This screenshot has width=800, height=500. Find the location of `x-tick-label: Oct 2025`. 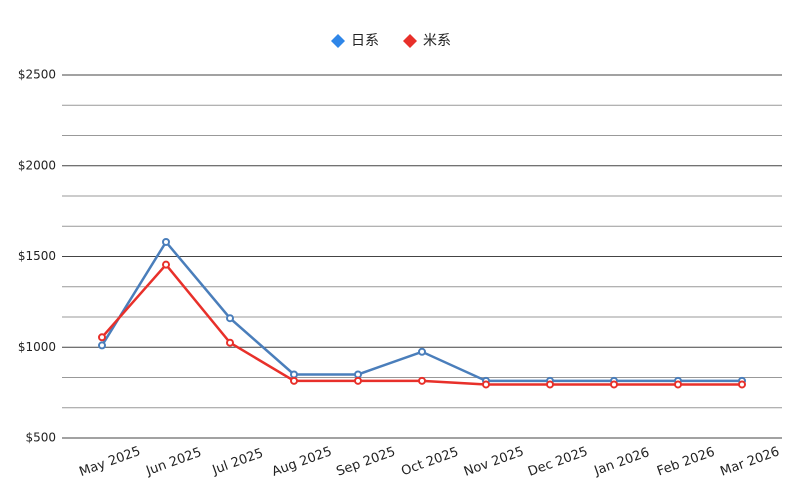

x-tick-label: Oct 2025 is located at coordinates (429, 462).